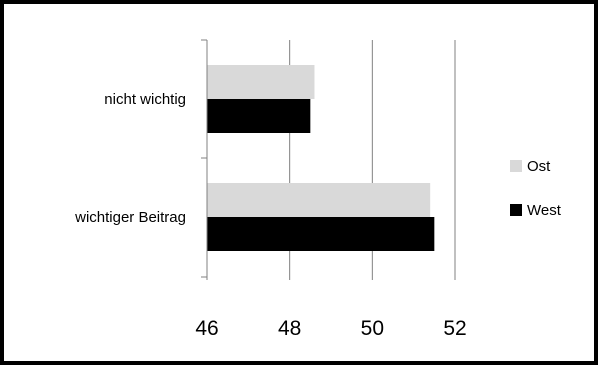 The height and width of the screenshot is (365, 598). I want to click on legend-label-west: West, so click(544, 210).